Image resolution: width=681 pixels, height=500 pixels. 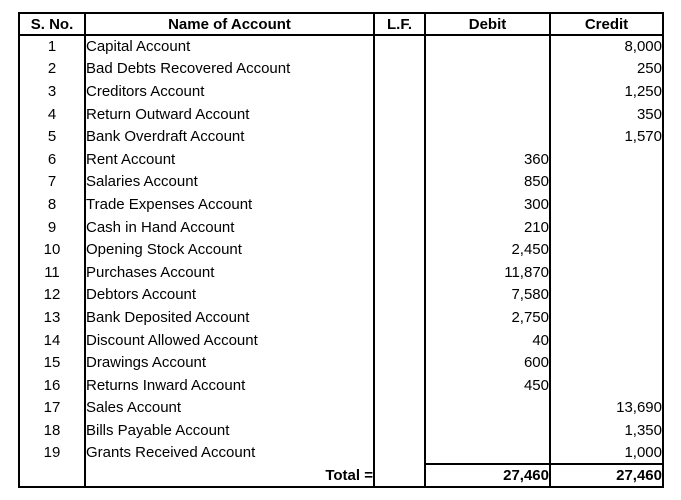 What do you see at coordinates (487, 227) in the screenshot?
I see `debit-cell: 210` at bounding box center [487, 227].